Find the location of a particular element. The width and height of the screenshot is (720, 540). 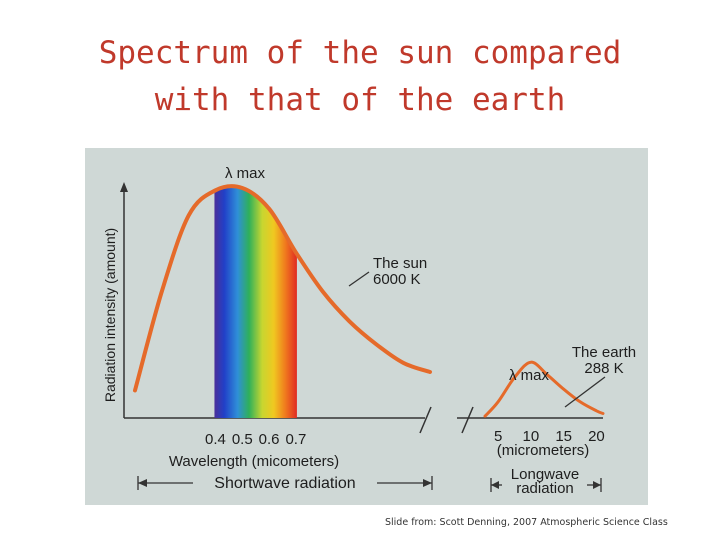

x-axis-label: Wavelength (micometers) is located at coordinates (254, 461).